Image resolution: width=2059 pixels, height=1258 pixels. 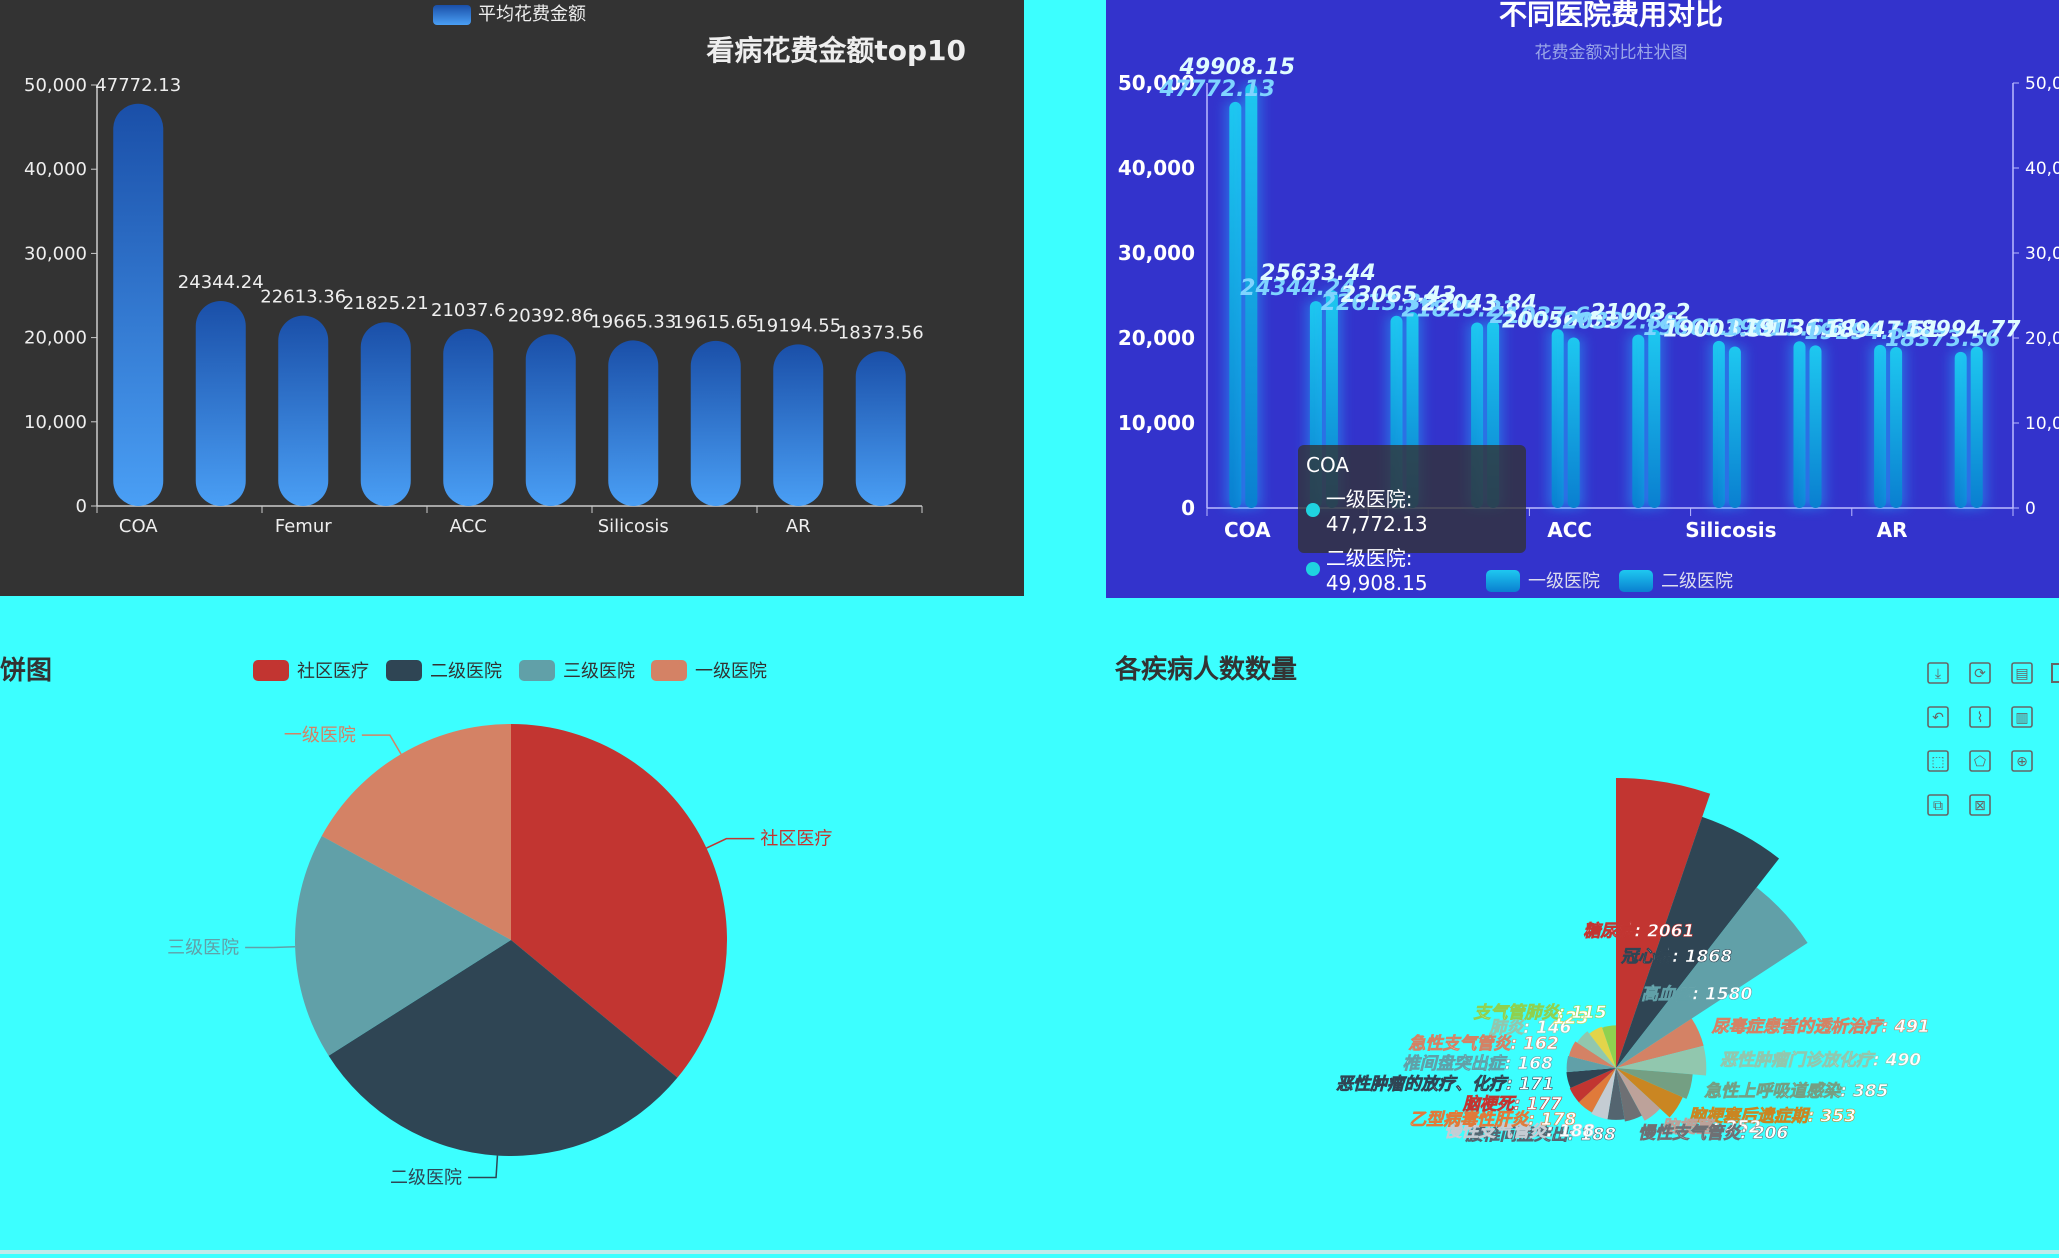 What do you see at coordinates (1938, 761) in the screenshot?
I see `rect-select-icon: ⬚` at bounding box center [1938, 761].